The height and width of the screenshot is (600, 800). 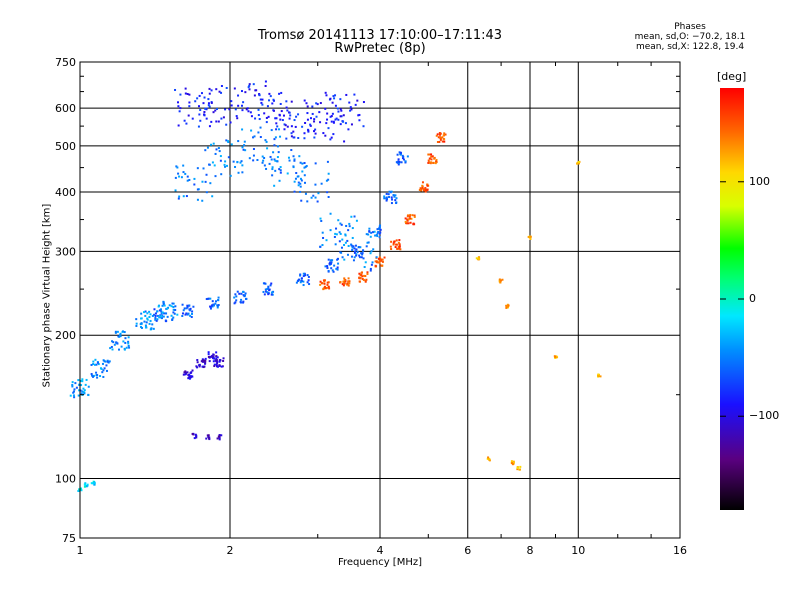 What do you see at coordinates (732, 299) in the screenshot?
I see `colorbar-ticks` at bounding box center [732, 299].